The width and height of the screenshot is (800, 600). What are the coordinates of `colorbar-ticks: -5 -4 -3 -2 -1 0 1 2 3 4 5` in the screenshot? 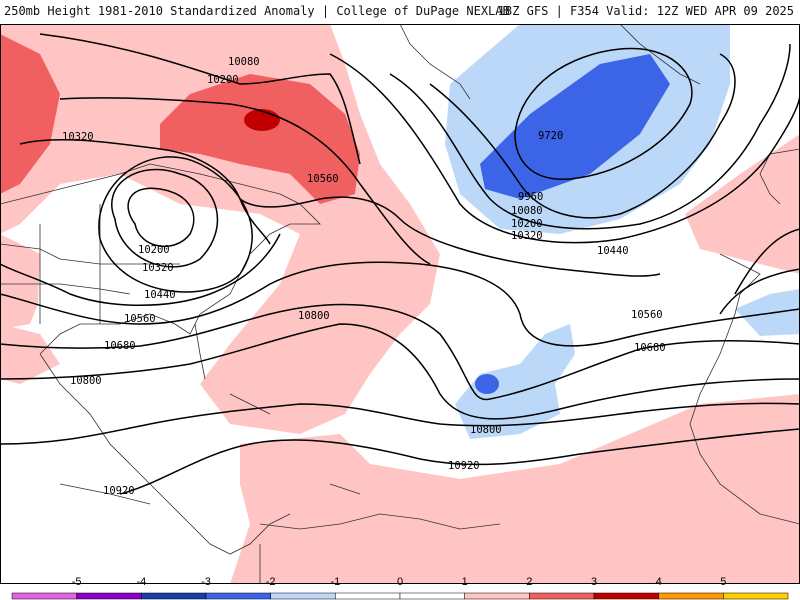 It's located at (399, 582).